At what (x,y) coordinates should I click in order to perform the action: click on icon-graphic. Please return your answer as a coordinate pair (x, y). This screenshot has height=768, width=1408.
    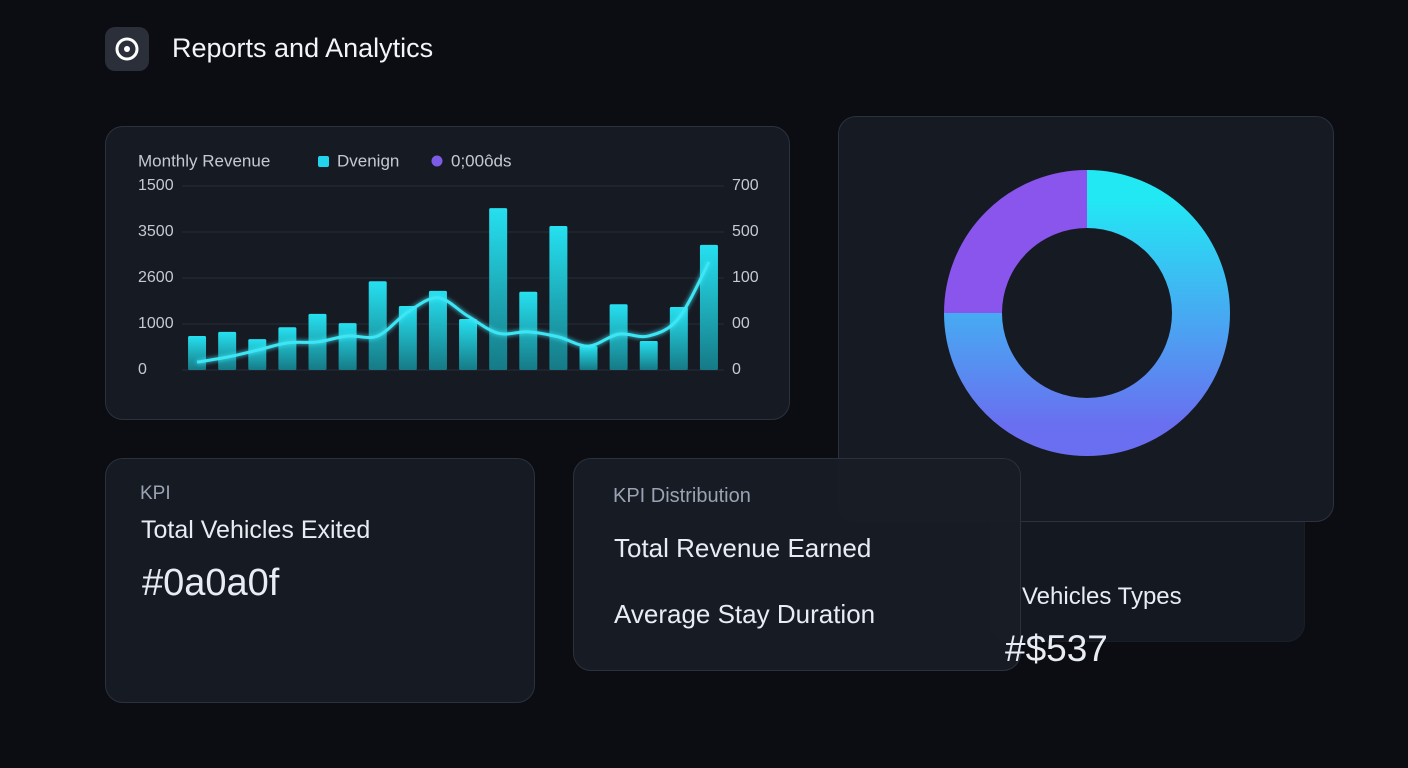
    Looking at the image, I should click on (127, 49).